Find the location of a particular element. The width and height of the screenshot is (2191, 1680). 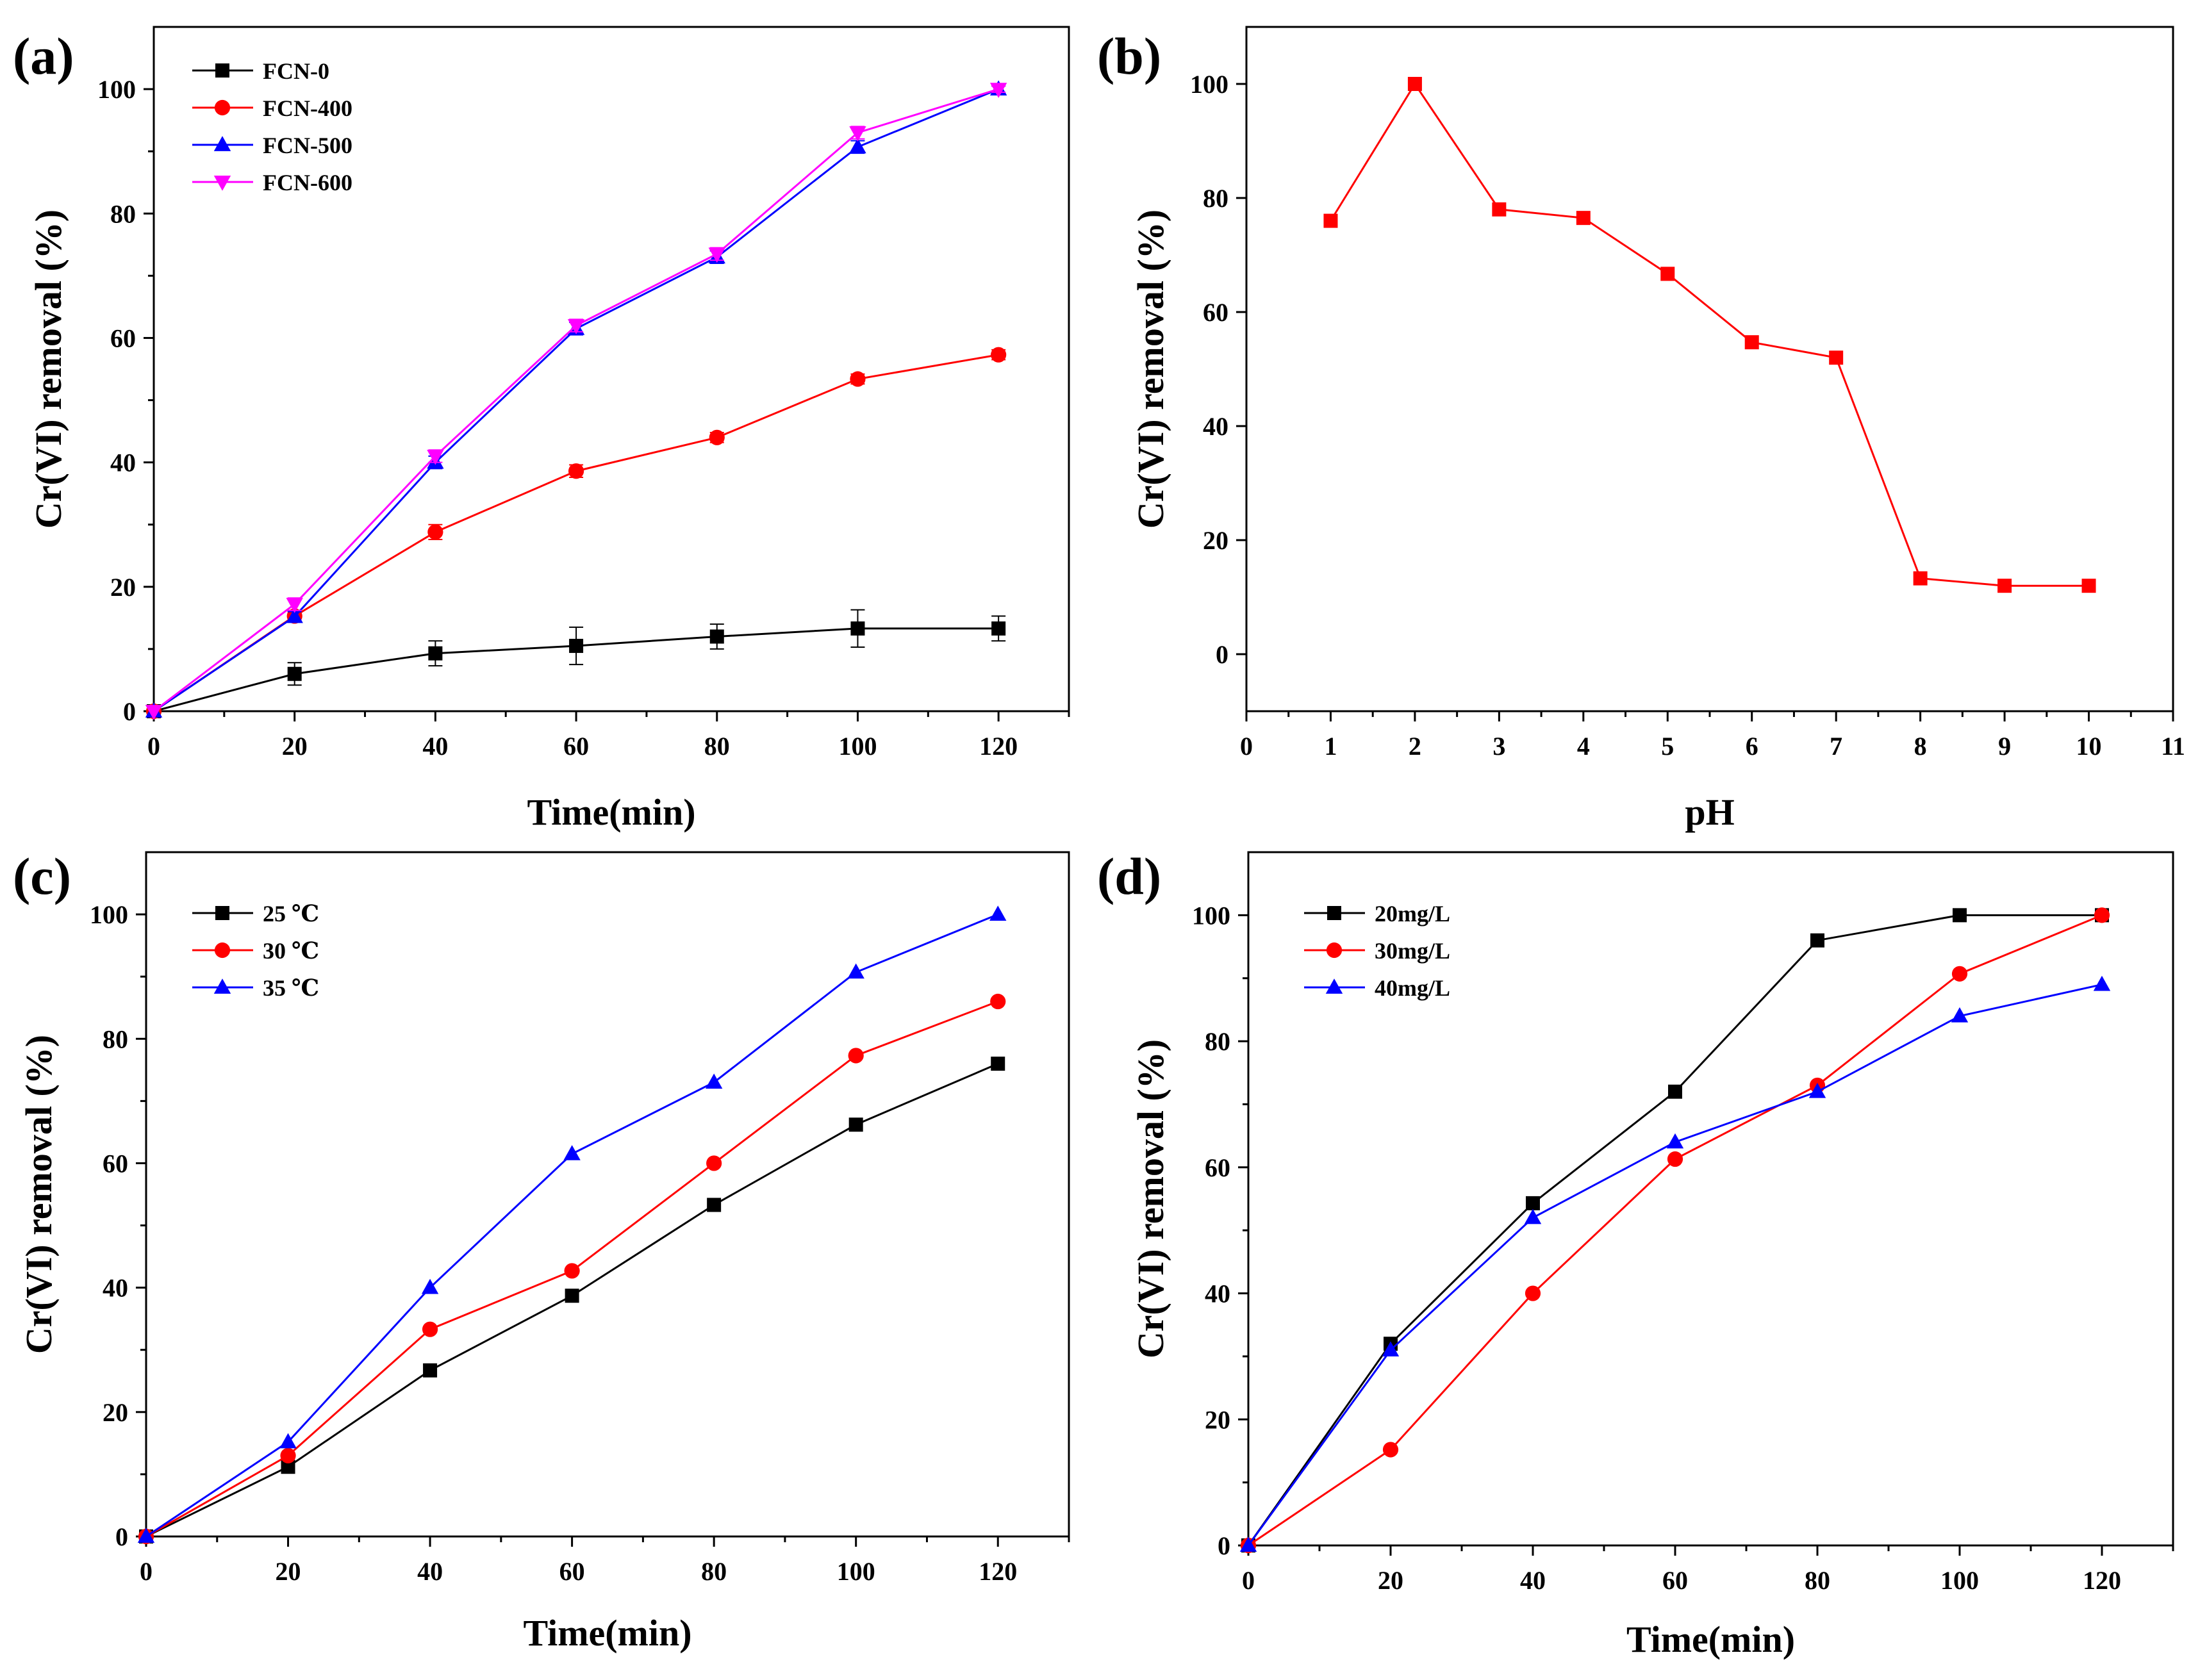

series-25 ℃ is located at coordinates (572, 1300).